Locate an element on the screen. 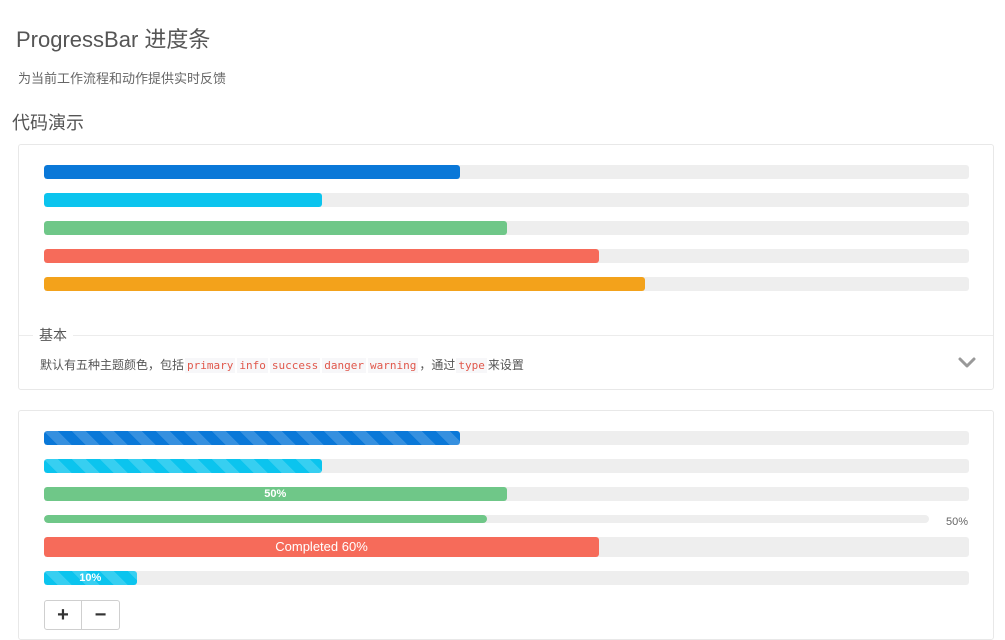  code-info: info is located at coordinates (252, 365).